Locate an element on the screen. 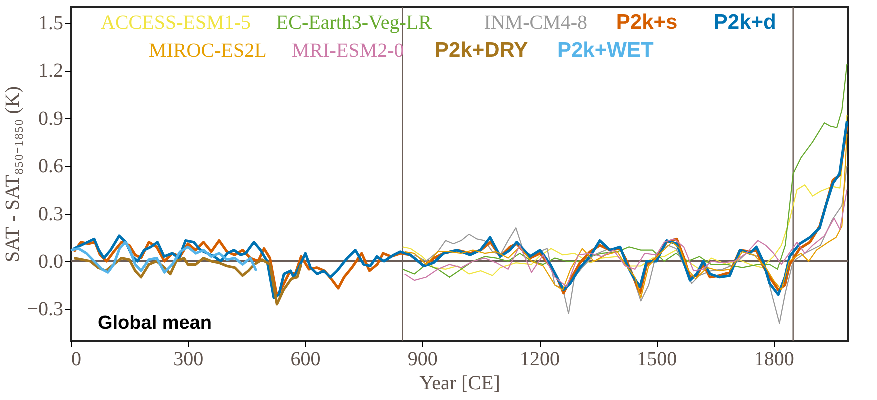 This screenshot has height=400, width=877. annotation: Global mean is located at coordinates (155, 323).